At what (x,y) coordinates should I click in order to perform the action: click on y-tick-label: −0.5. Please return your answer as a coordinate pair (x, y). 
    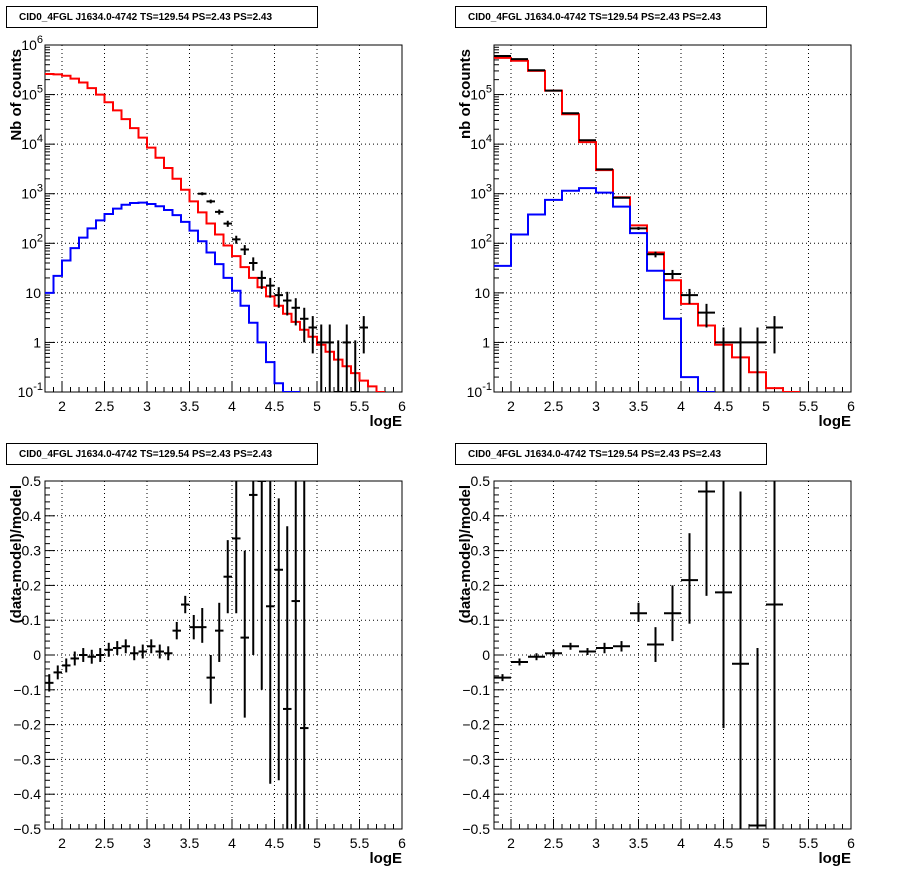
    Looking at the image, I should click on (27, 829).